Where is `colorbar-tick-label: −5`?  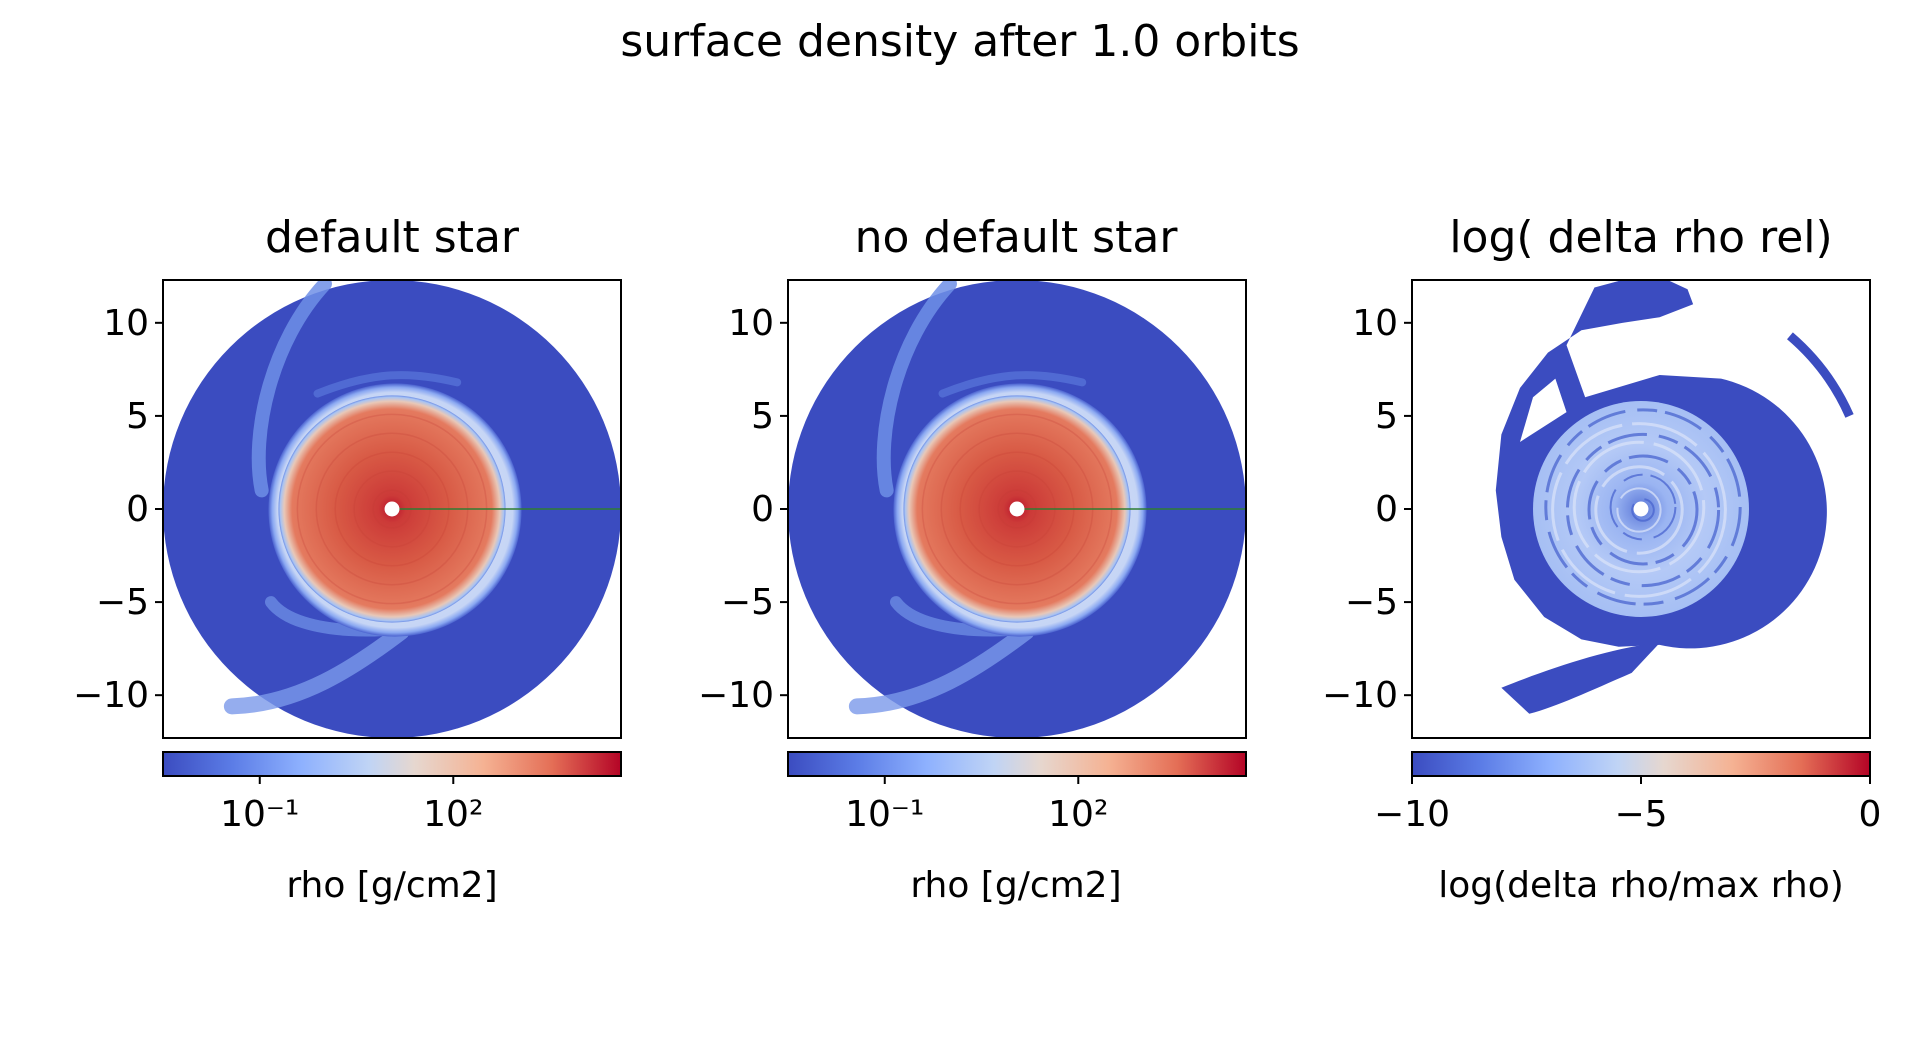 colorbar-tick-label: −5 is located at coordinates (1640, 814).